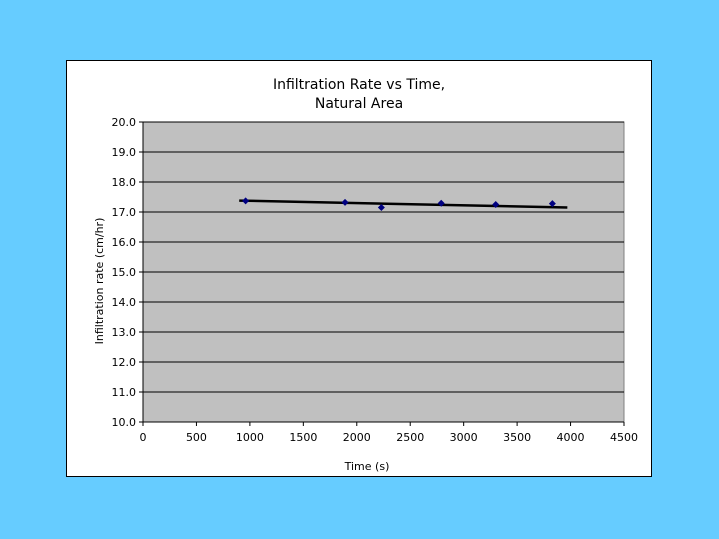 Image resolution: width=719 pixels, height=539 pixels. Describe the element at coordinates (124, 182) in the screenshot. I see `y-tick-label: 18.0` at that location.